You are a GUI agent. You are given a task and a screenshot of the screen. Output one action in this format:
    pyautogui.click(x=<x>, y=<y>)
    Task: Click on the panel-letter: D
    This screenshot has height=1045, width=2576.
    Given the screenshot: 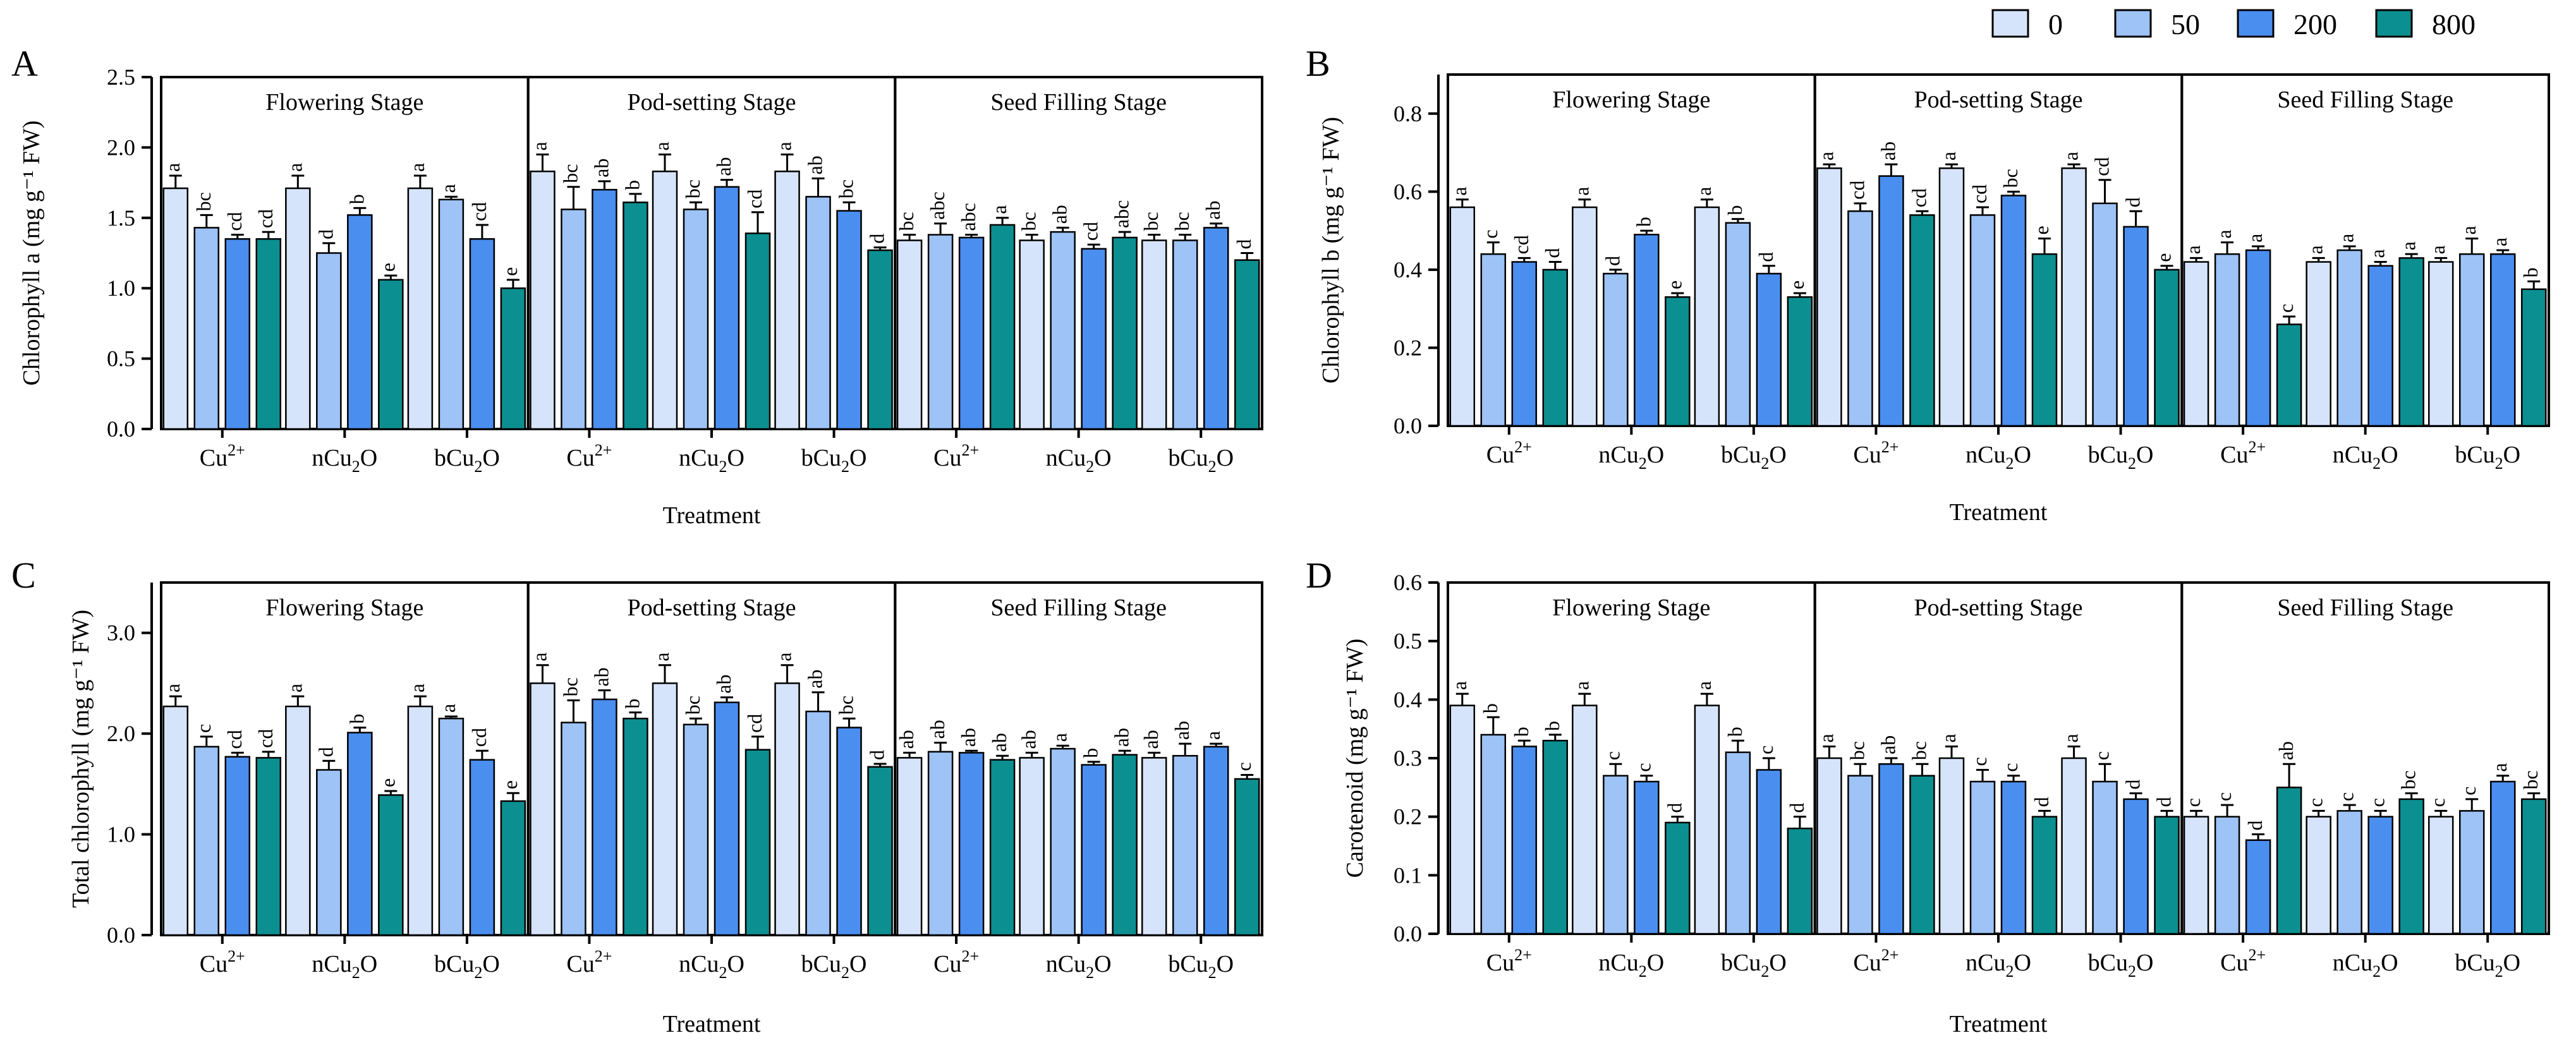 What is the action you would take?
    pyautogui.click(x=1319, y=575)
    